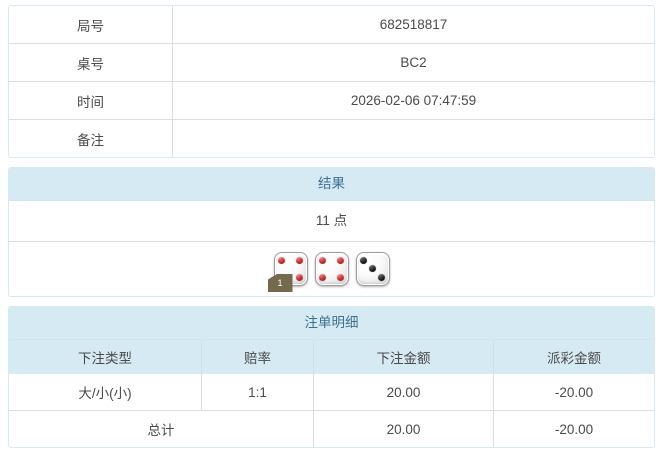 The image size is (663, 462). What do you see at coordinates (413, 100) in the screenshot?
I see `info-value-time: 2026-02-06 07:47:59` at bounding box center [413, 100].